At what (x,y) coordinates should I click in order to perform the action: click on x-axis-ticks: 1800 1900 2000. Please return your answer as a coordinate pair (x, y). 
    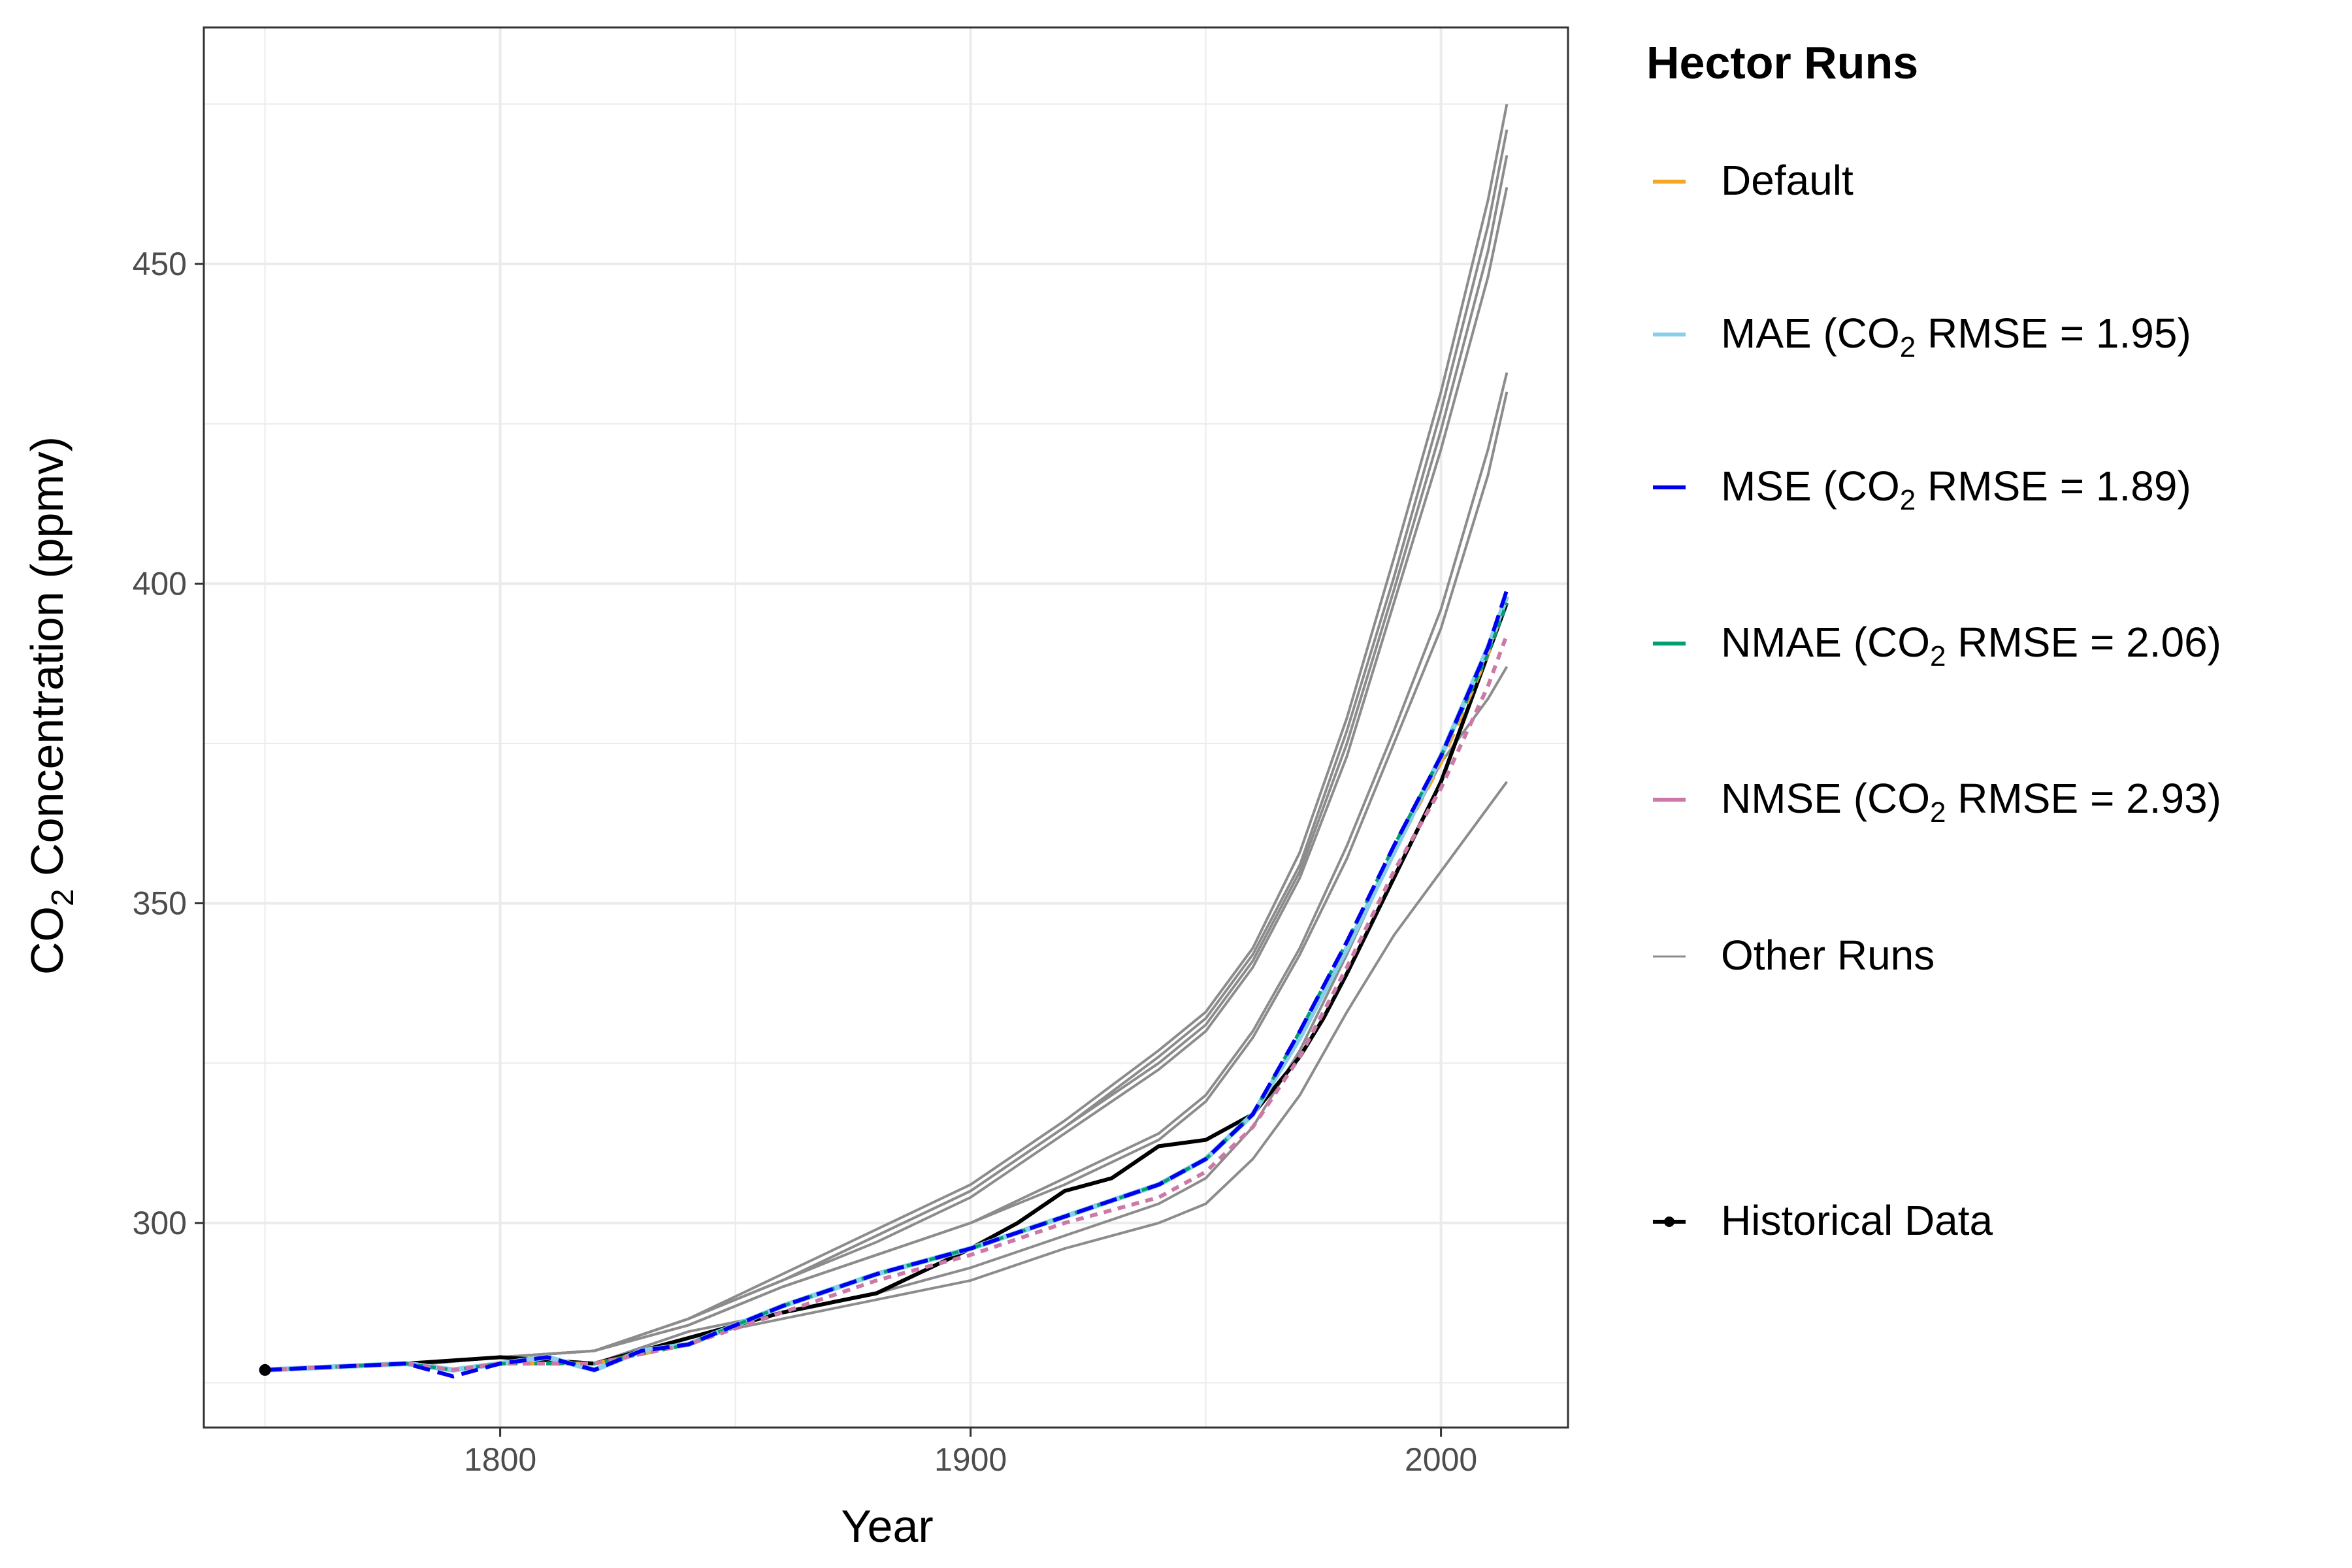
    Looking at the image, I should click on (970, 1453).